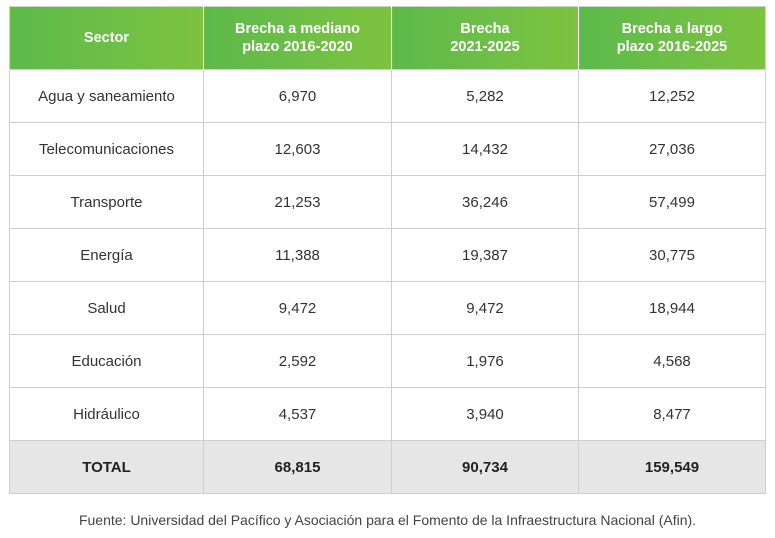 The image size is (775, 538). What do you see at coordinates (672, 414) in the screenshot?
I see `long-term-cell: 8,477` at bounding box center [672, 414].